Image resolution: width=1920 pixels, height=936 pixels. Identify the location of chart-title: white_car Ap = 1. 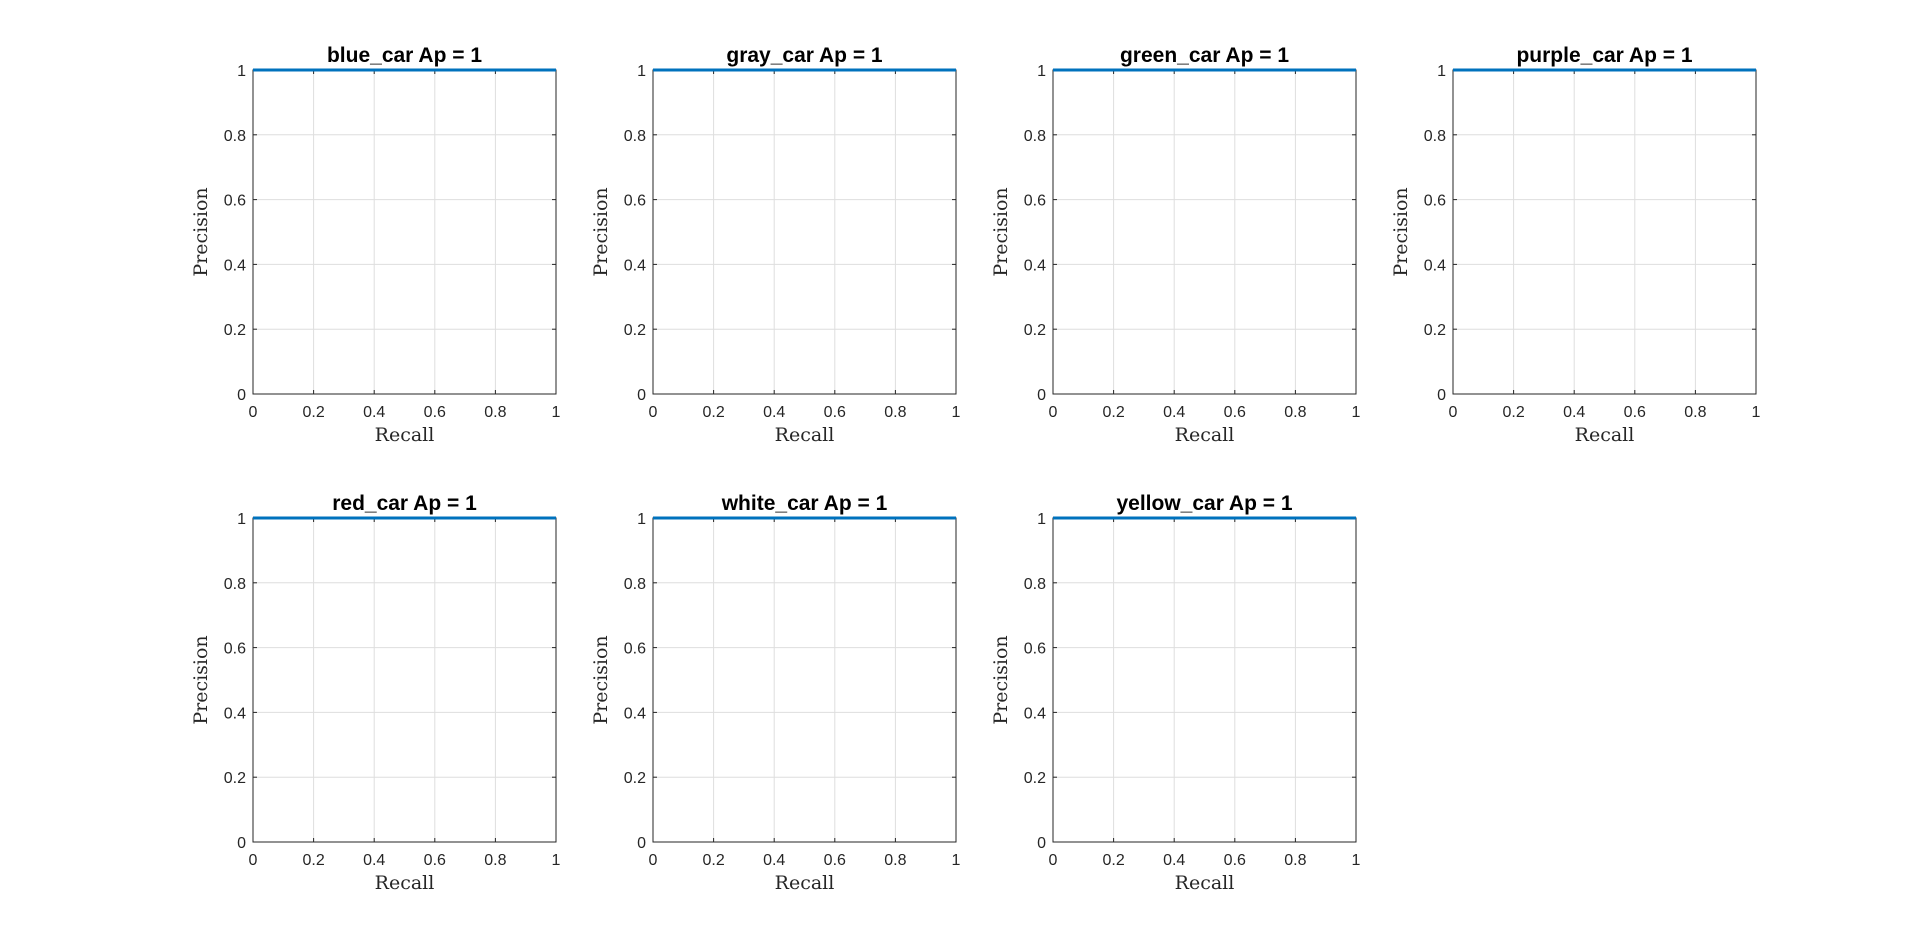
(804, 503).